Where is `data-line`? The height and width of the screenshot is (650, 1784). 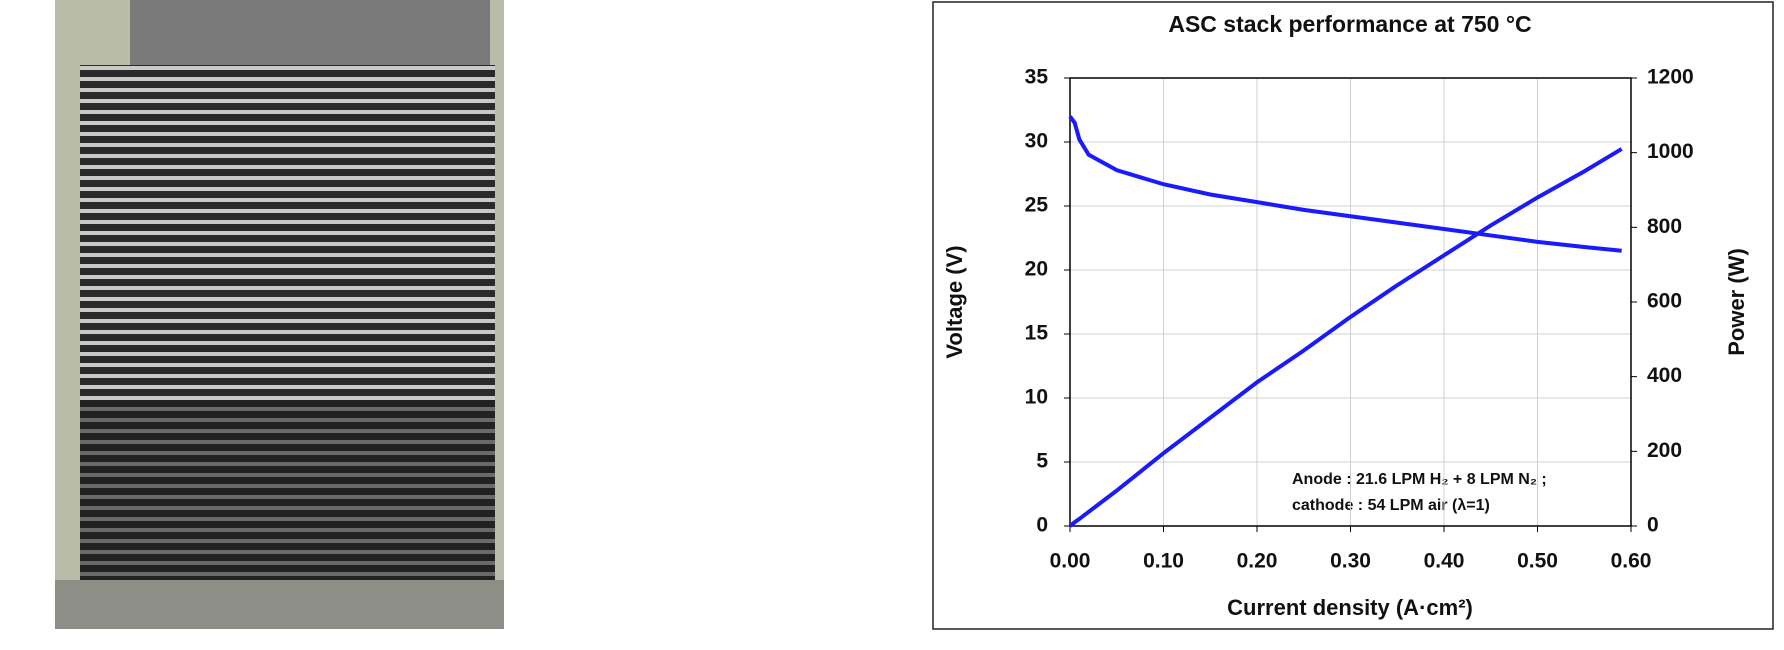 data-line is located at coordinates (1345, 184).